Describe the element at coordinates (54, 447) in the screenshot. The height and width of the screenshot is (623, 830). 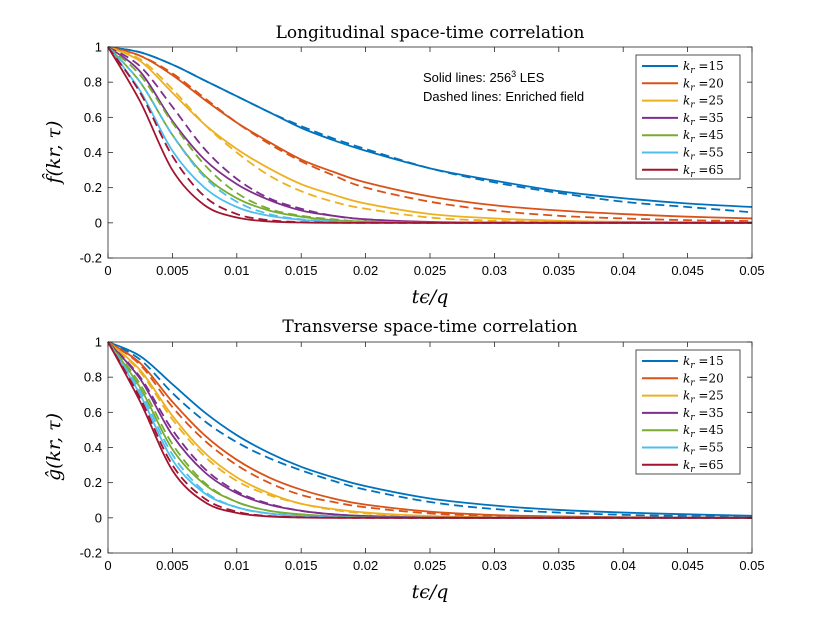
I see `y-axis-label: ĝ(kr, τ)` at that location.